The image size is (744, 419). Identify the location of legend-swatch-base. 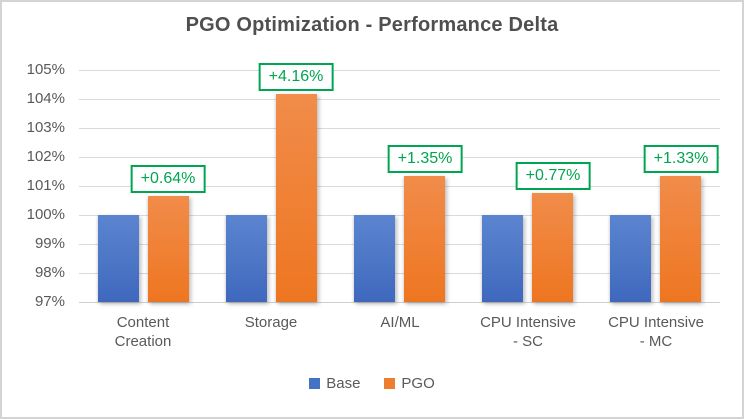
(315, 383).